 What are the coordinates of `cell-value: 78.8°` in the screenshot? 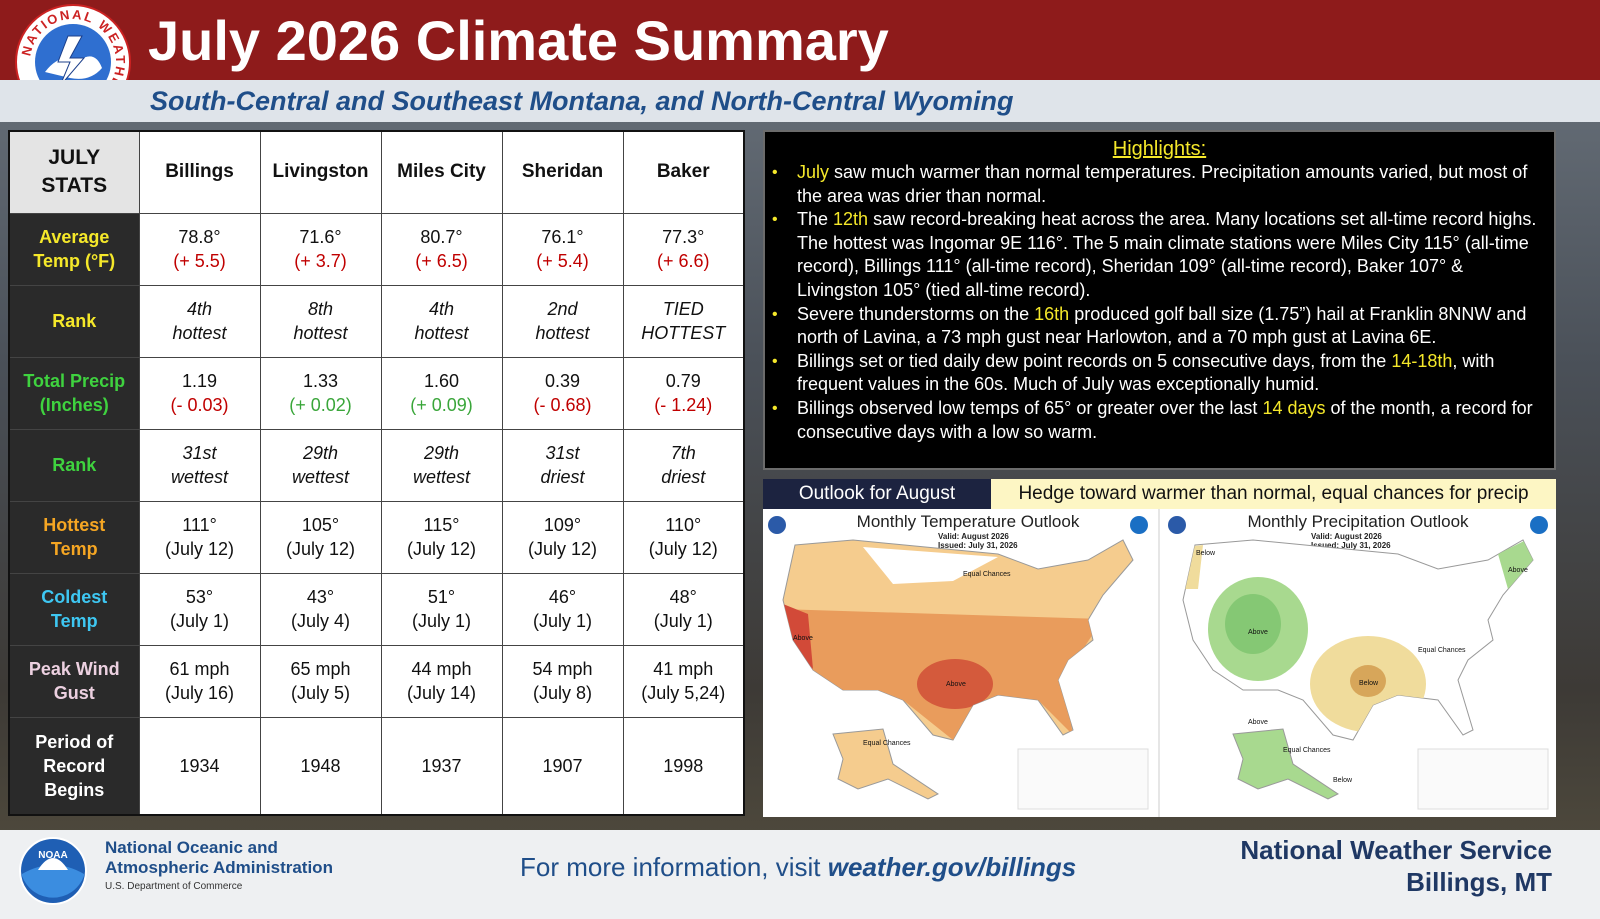 It's located at (199, 237).